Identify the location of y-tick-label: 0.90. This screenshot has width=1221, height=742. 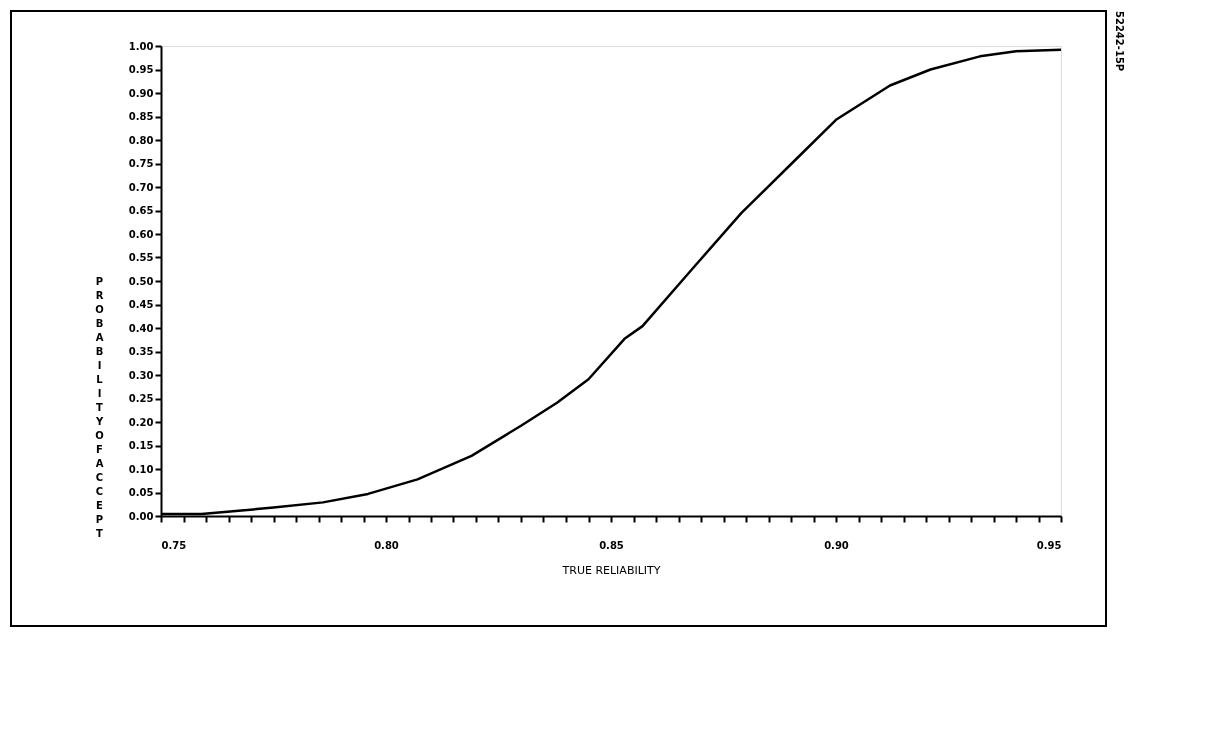
(141, 93).